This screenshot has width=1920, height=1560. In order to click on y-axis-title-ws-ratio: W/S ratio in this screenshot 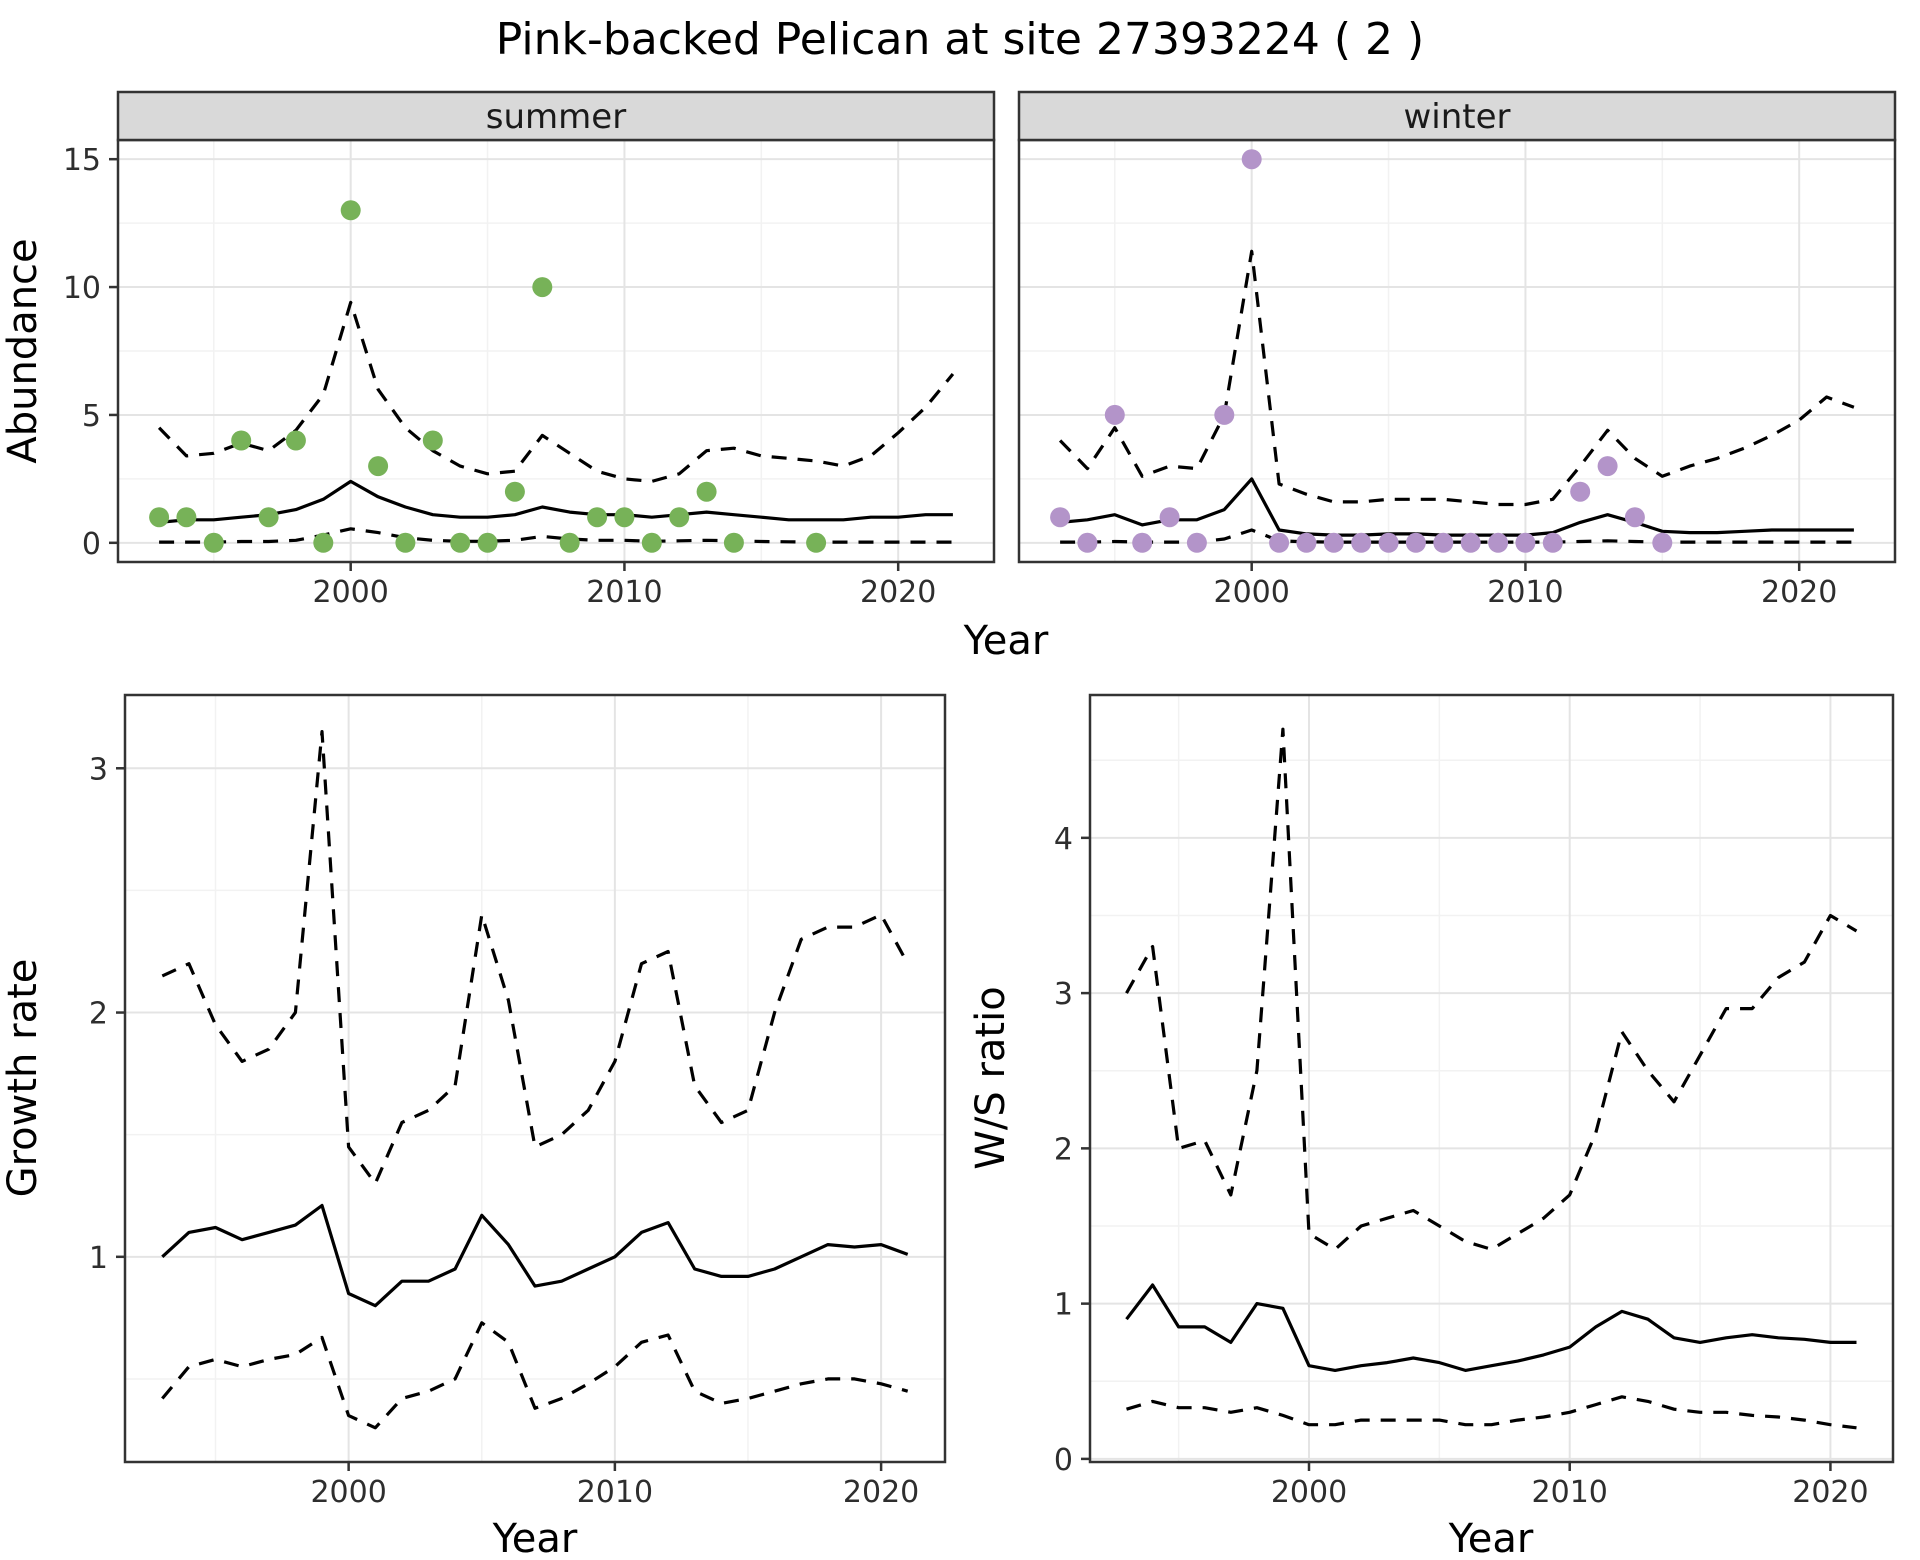, I will do `click(991, 1077)`.